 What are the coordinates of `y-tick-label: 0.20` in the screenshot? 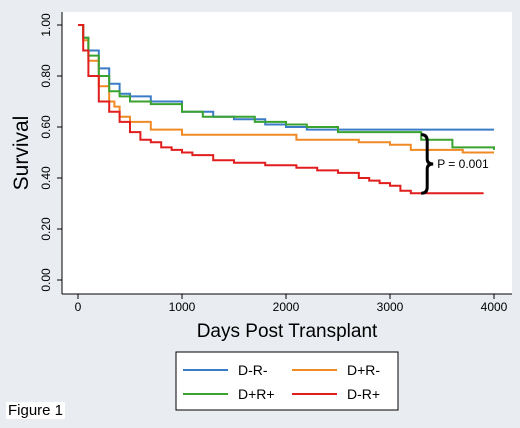 It's located at (46, 229).